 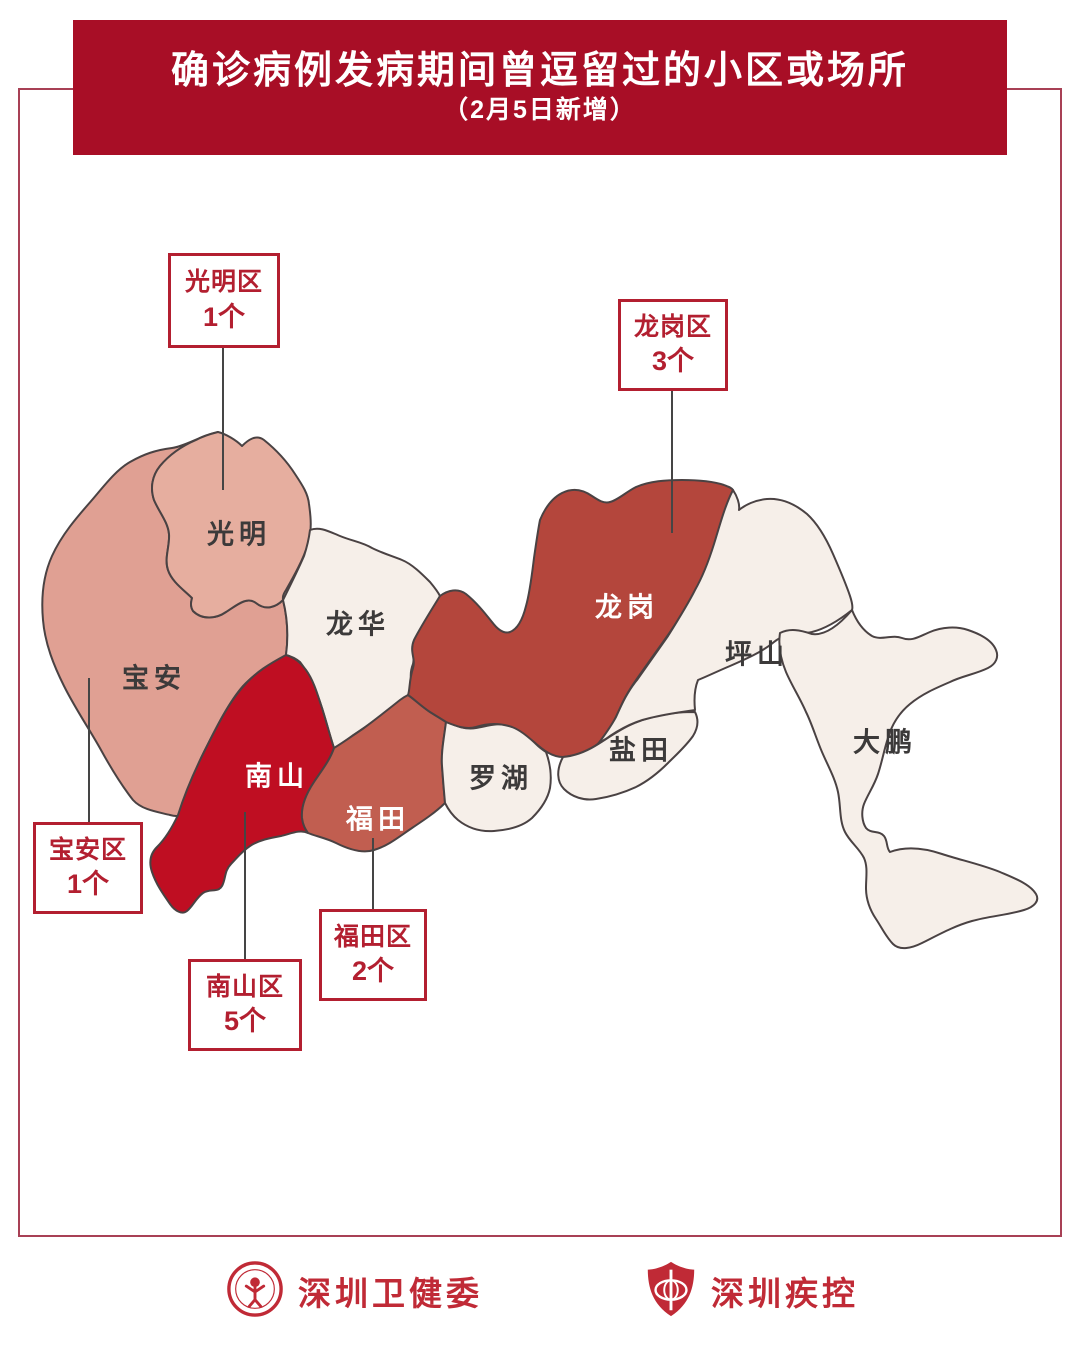 What do you see at coordinates (785, 1293) in the screenshot?
I see `footer-org2-label: 深圳疾控` at bounding box center [785, 1293].